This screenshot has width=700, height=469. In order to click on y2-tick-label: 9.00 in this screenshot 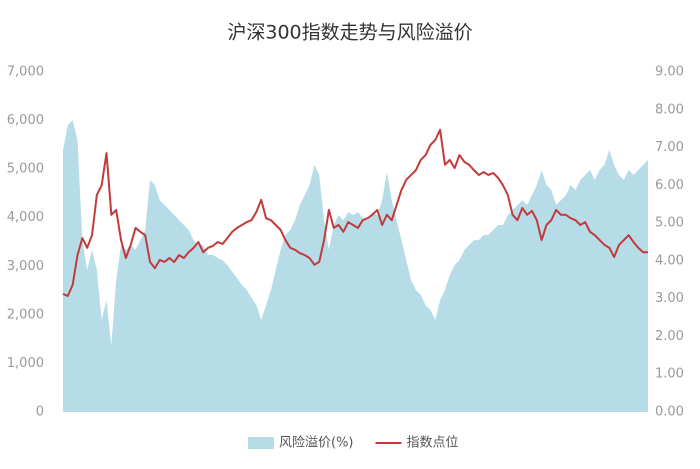, I will do `click(669, 72)`.